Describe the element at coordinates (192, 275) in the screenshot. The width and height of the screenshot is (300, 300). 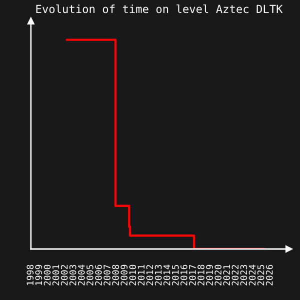
I see `x-tick-label: 2017` at that location.